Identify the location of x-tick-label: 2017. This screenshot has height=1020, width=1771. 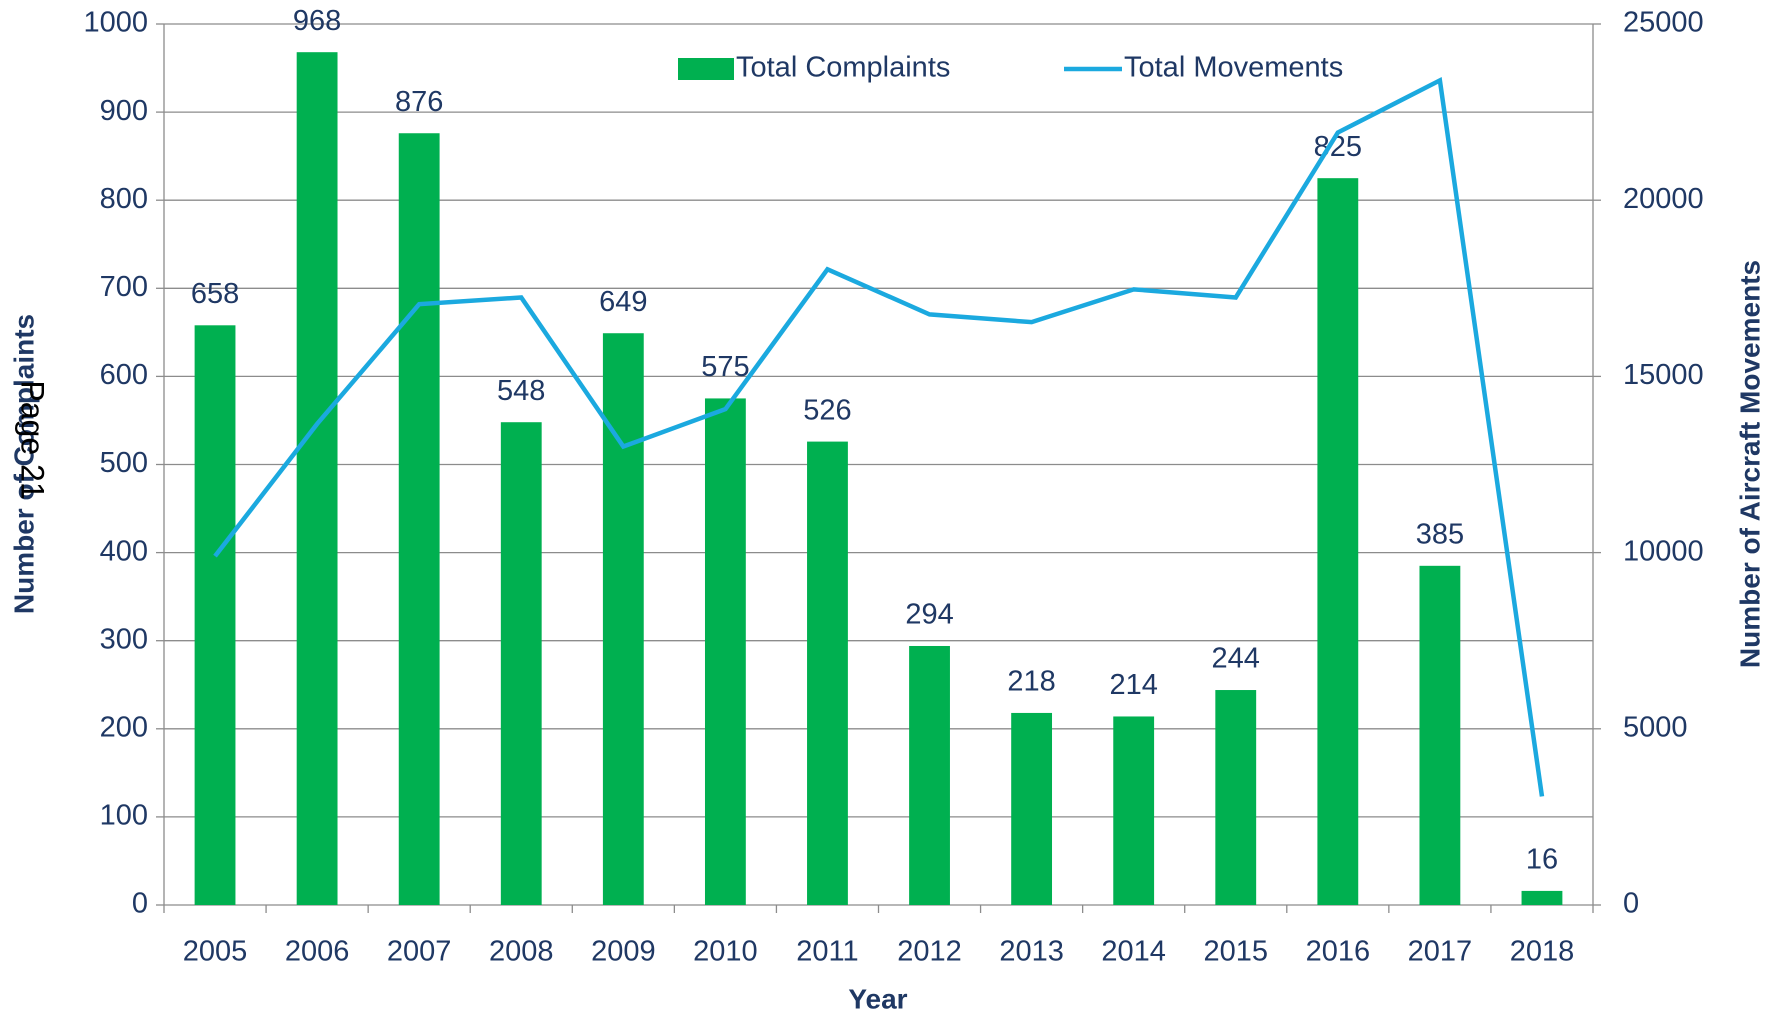
(1440, 952).